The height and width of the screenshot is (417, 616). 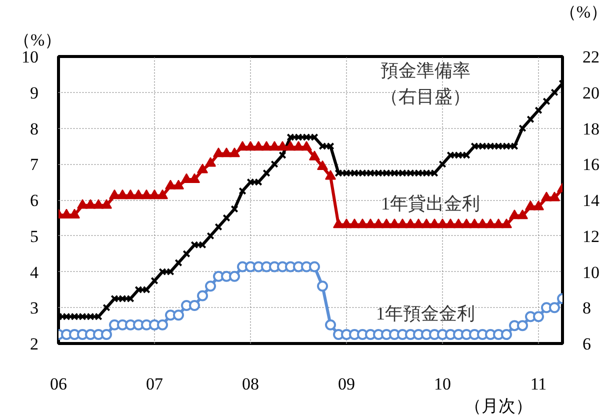 I want to click on y-tick-label: 4, so click(x=34, y=272).